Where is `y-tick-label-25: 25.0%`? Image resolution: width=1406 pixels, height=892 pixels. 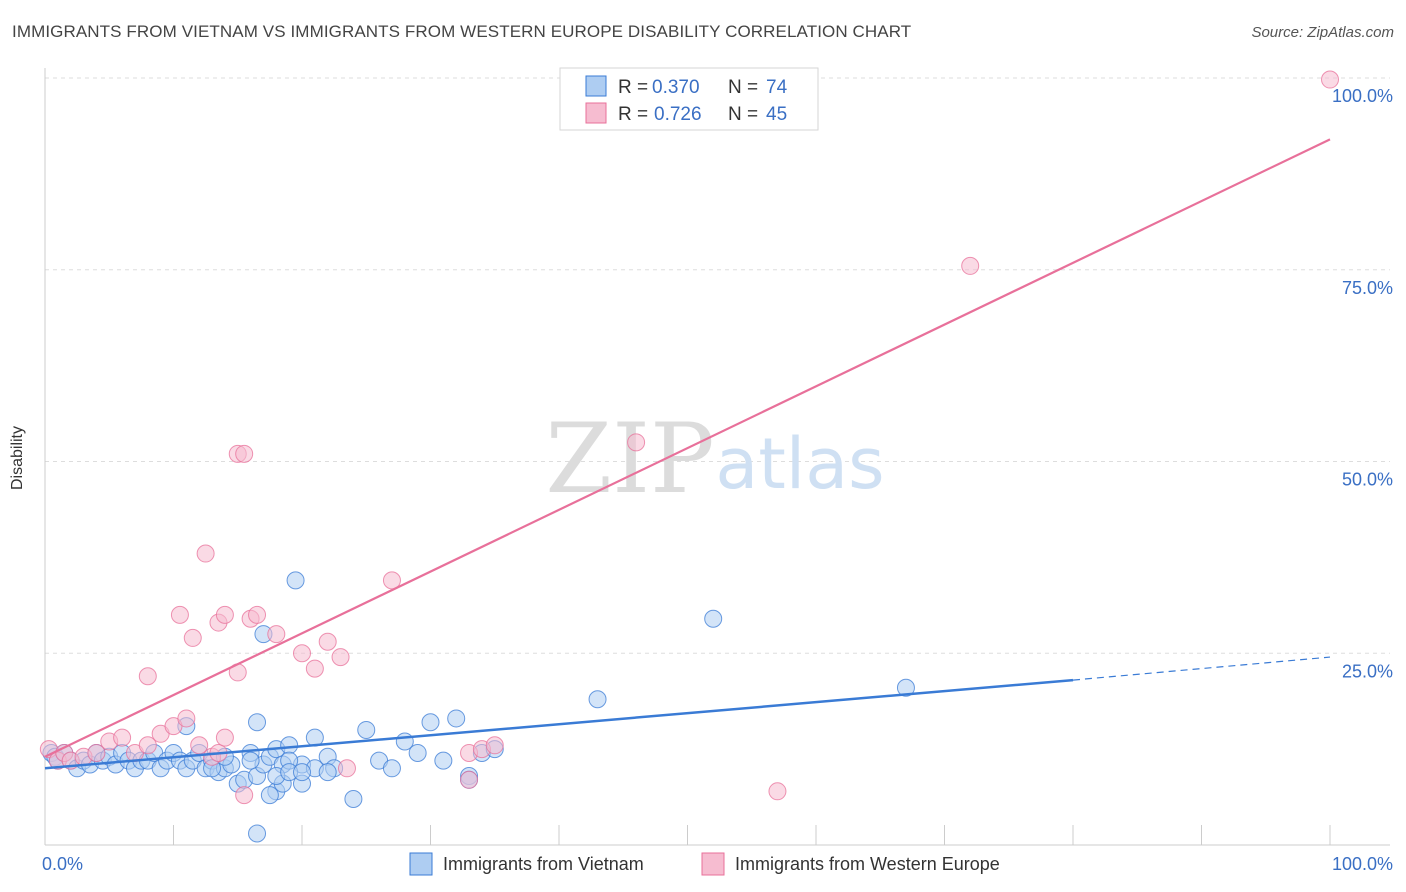
y-tick-label-25: 25.0% is located at coordinates (1367, 671).